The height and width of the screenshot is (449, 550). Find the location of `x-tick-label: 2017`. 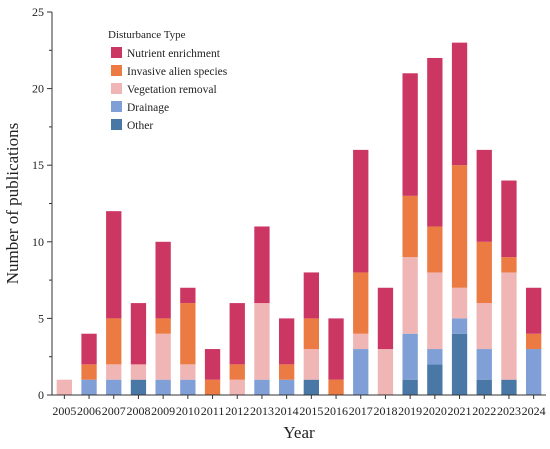

x-tick-label: 2017 is located at coordinates (361, 411).